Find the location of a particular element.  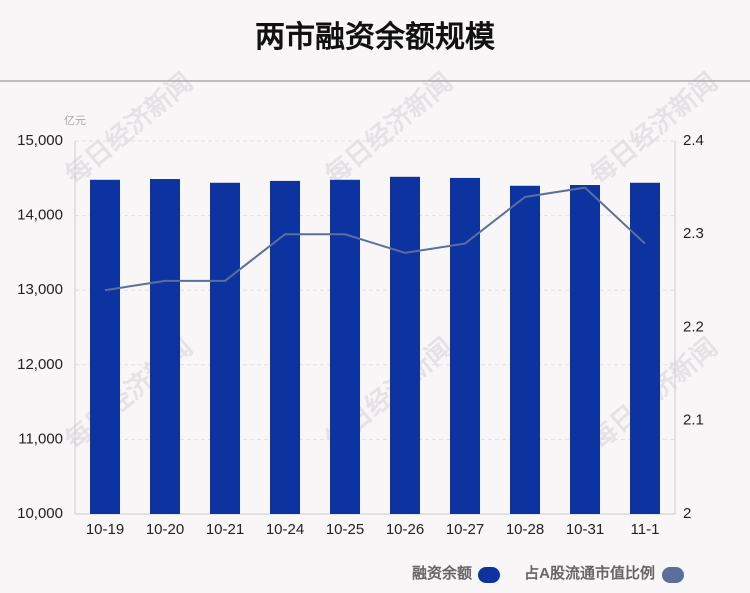

x-tick-label: 10-25 is located at coordinates (345, 529).